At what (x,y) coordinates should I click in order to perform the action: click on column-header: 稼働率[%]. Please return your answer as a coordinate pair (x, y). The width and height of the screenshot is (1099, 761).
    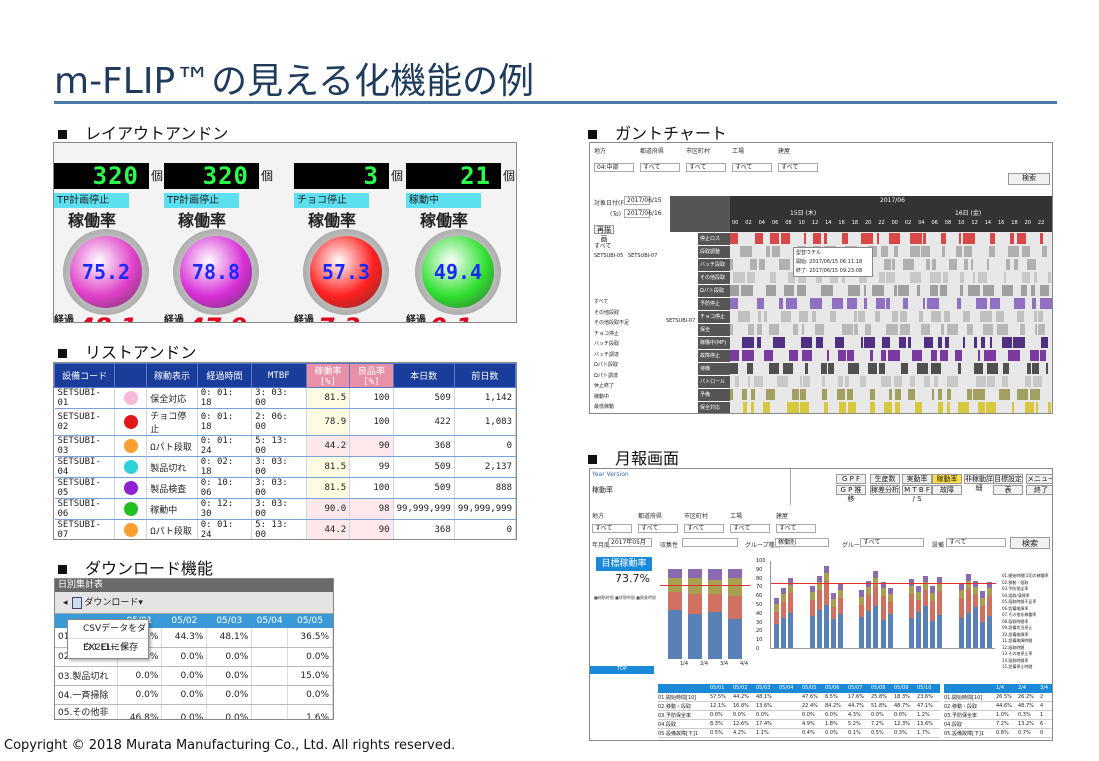
    Looking at the image, I should click on (328, 375).